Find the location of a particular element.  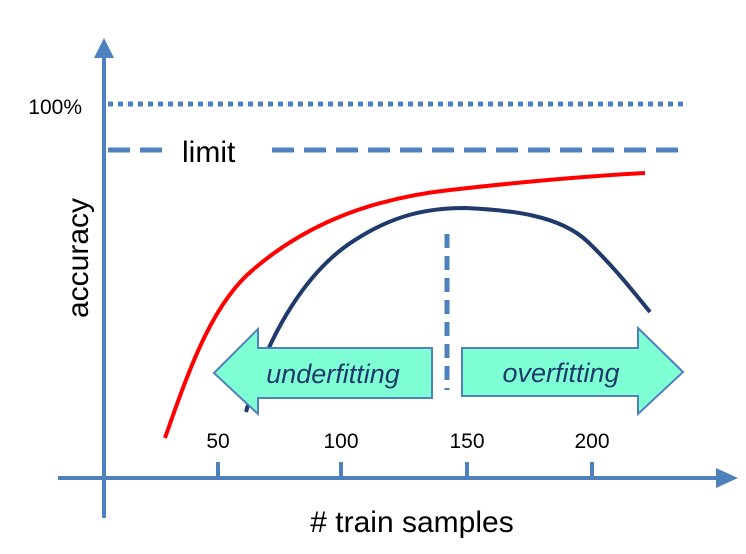

y-axis-title: accuracy is located at coordinates (78, 258).